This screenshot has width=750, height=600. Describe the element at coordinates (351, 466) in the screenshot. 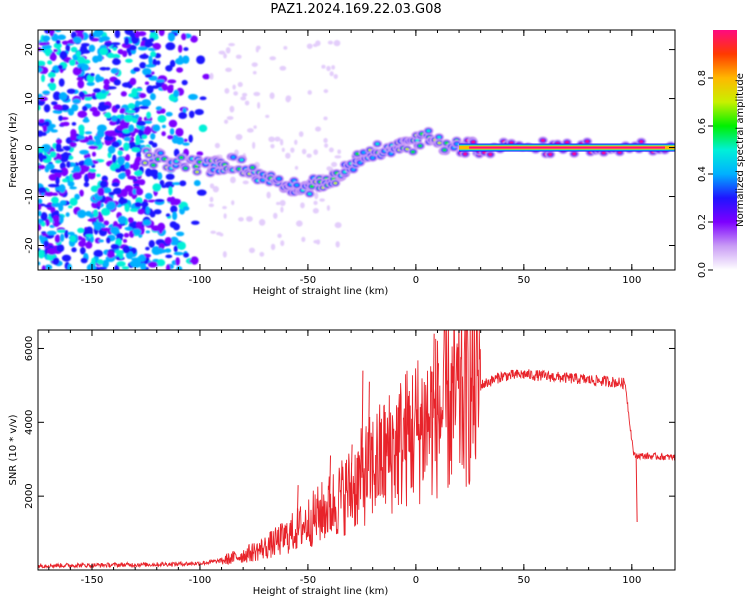

I see `snr-spike` at that location.